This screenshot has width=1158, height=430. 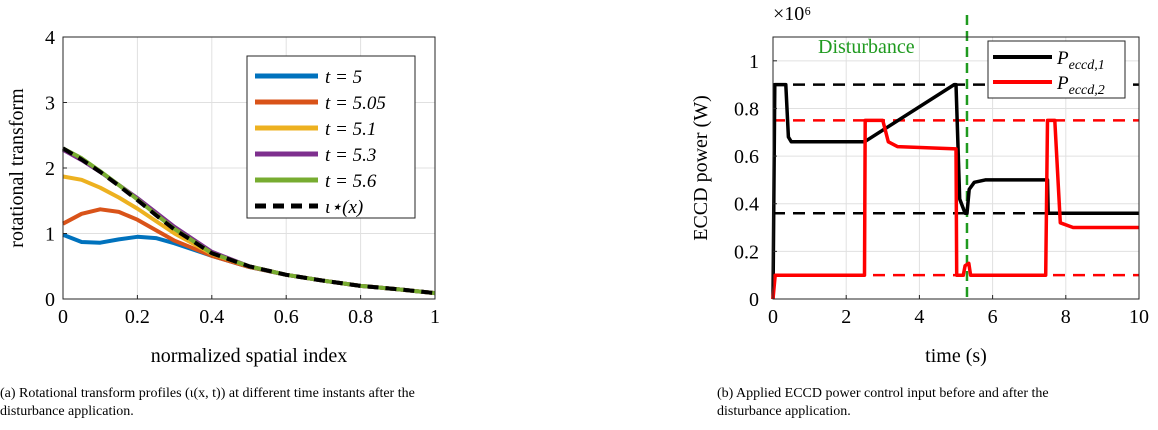 I want to click on right-ytick-label: 1, so click(x=754, y=62).